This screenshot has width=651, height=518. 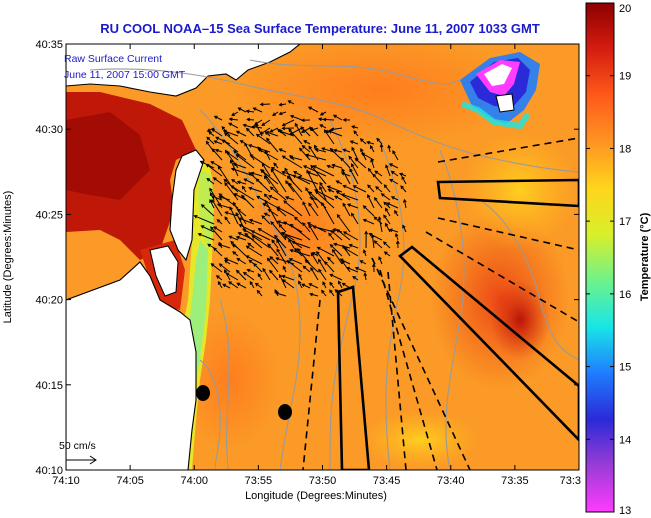 What do you see at coordinates (625, 9) in the screenshot?
I see `colorbar-tick-label: 20` at bounding box center [625, 9].